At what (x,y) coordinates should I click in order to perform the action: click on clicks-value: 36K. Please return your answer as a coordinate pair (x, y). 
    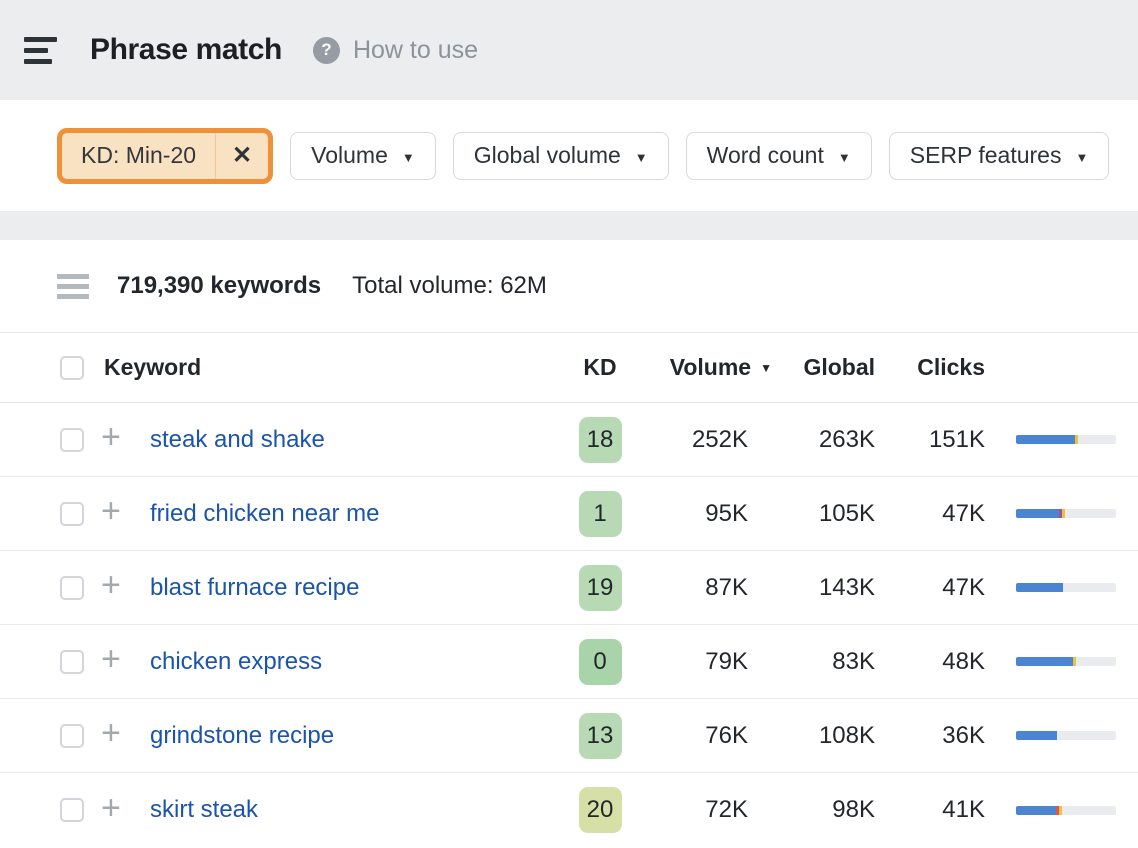
    Looking at the image, I should click on (963, 735).